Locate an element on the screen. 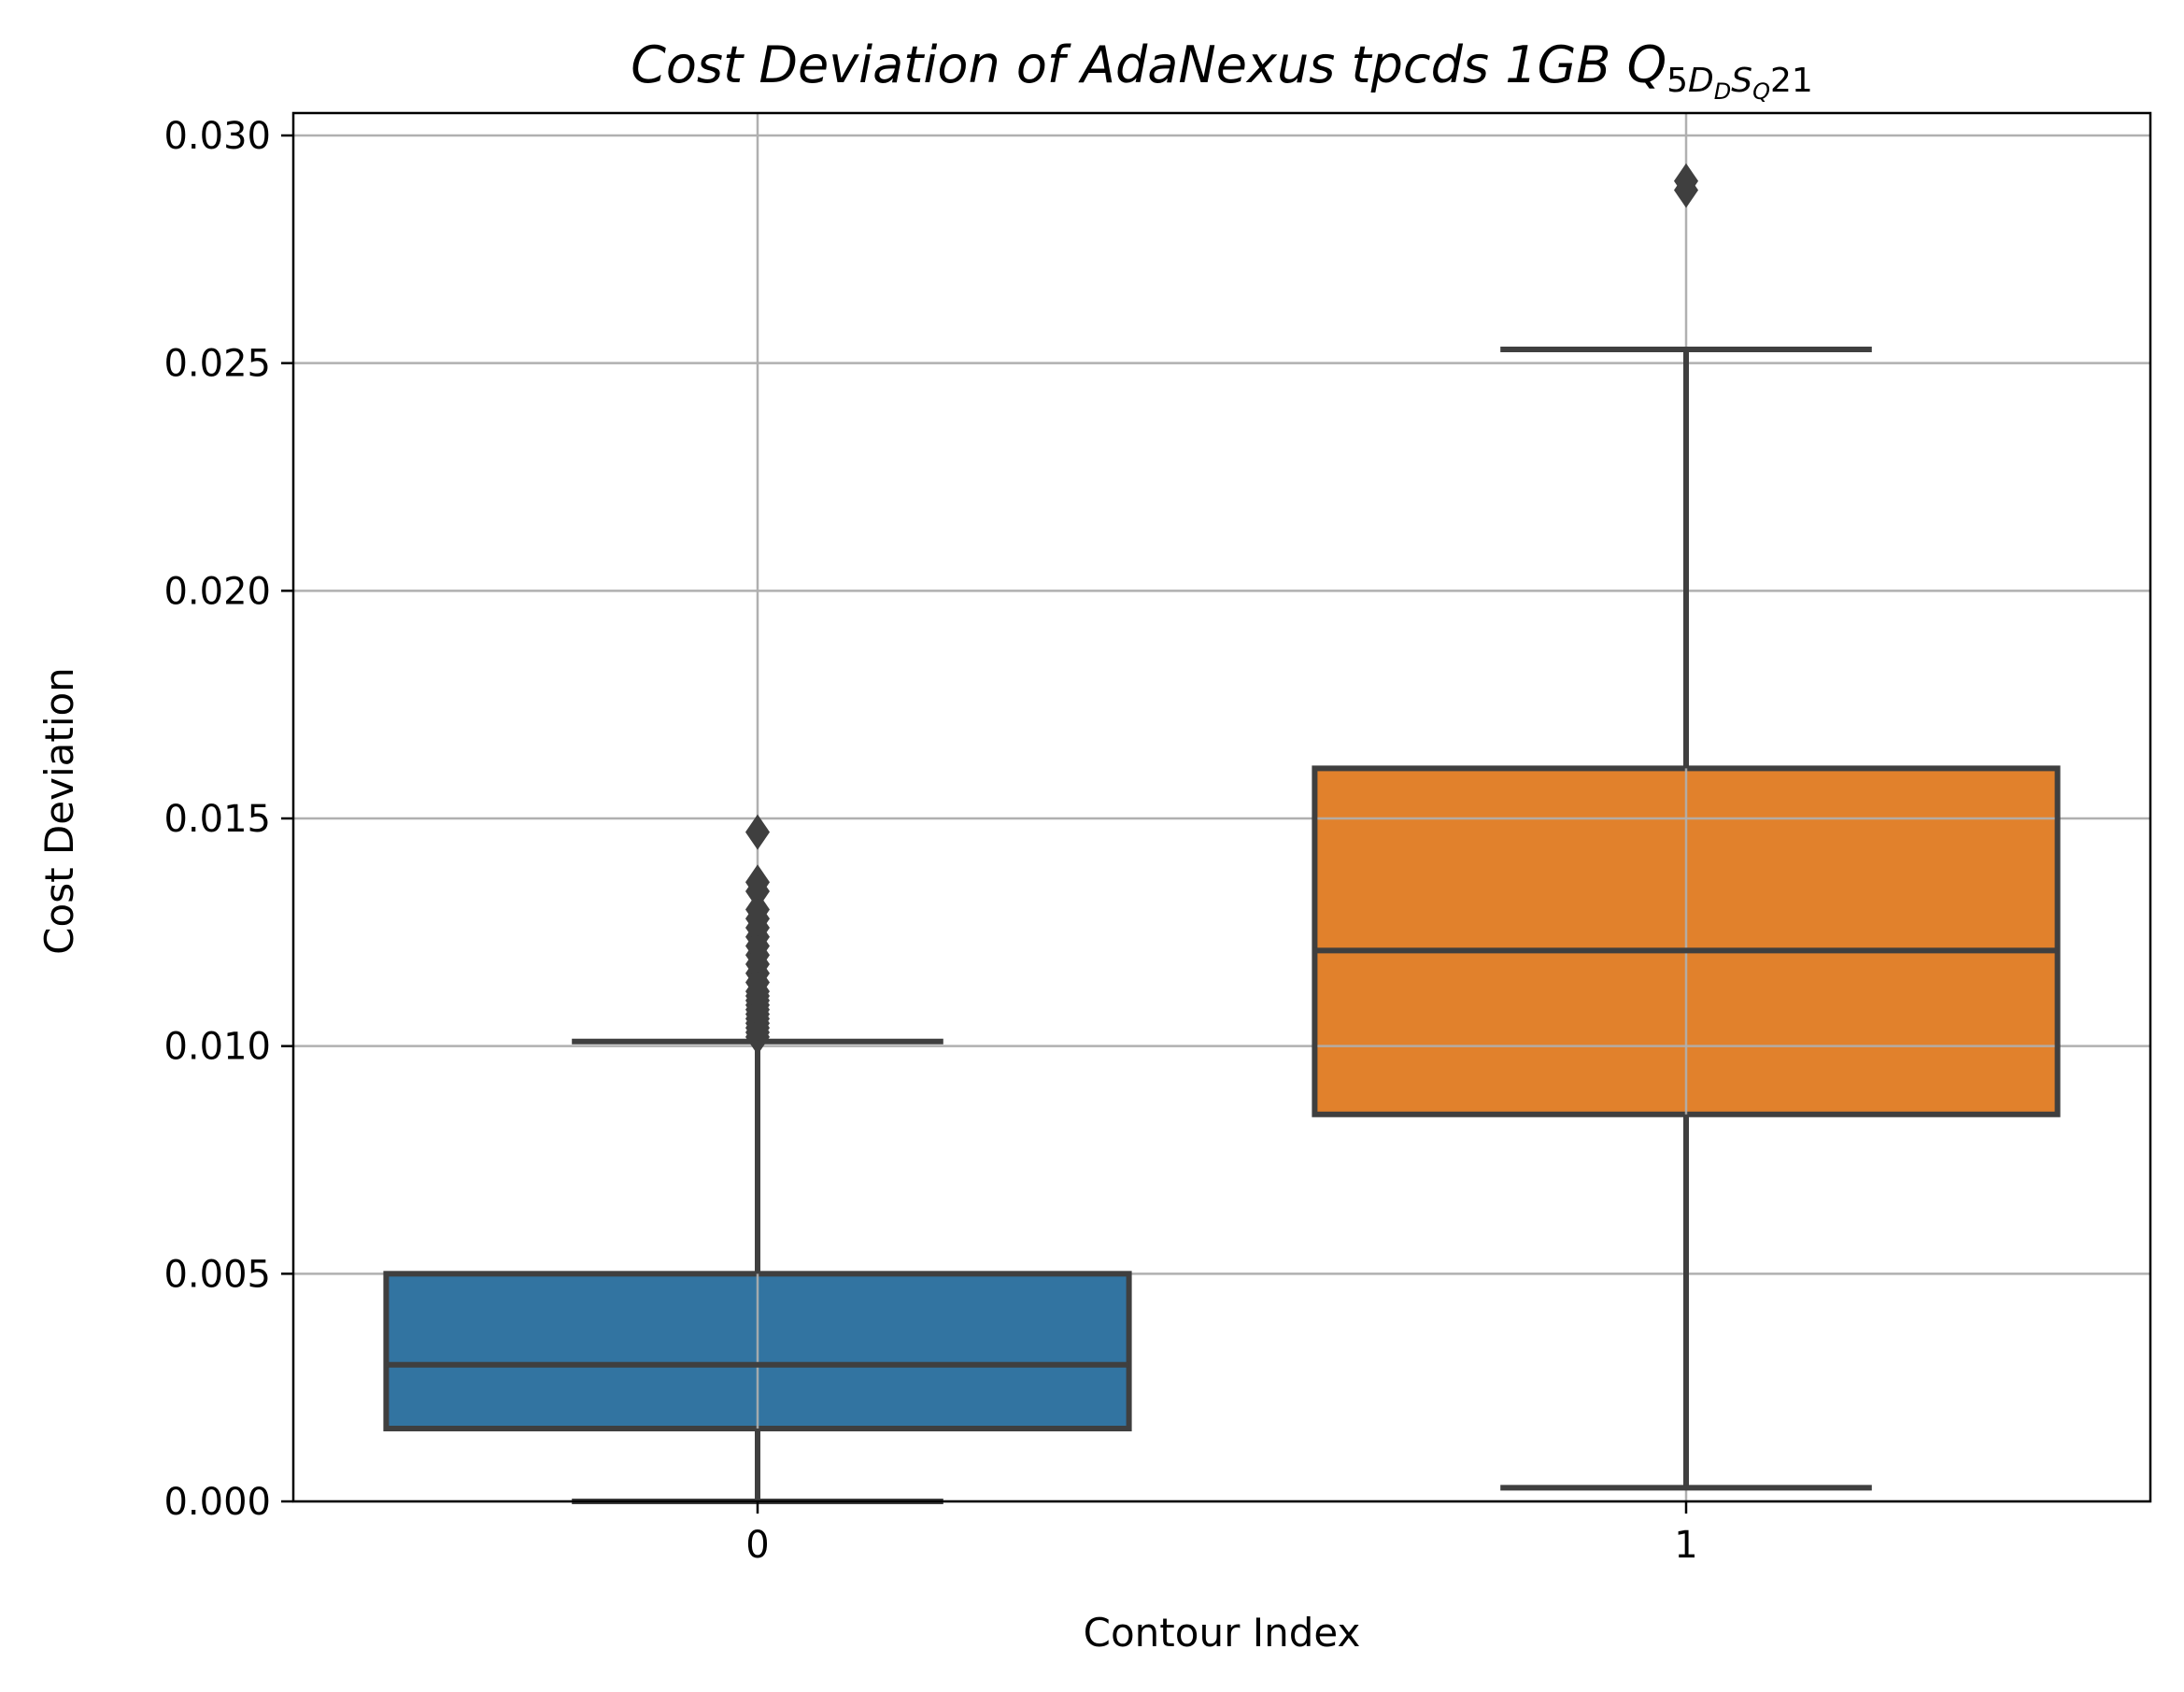 The image size is (2184, 1692). y-tick-label: 0.030 is located at coordinates (217, 136).